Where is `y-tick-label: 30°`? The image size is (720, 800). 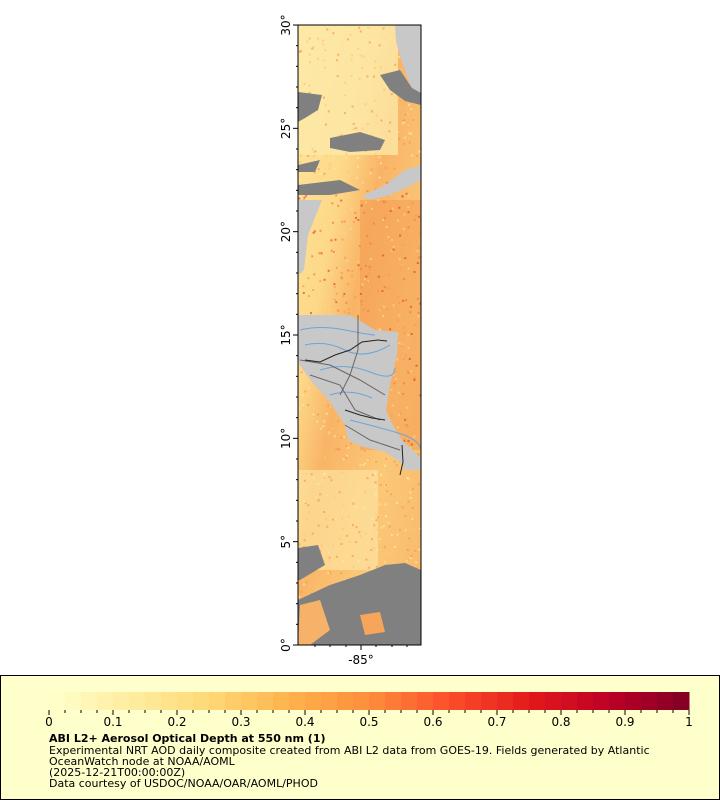
y-tick-label: 30° is located at coordinates (286, 24).